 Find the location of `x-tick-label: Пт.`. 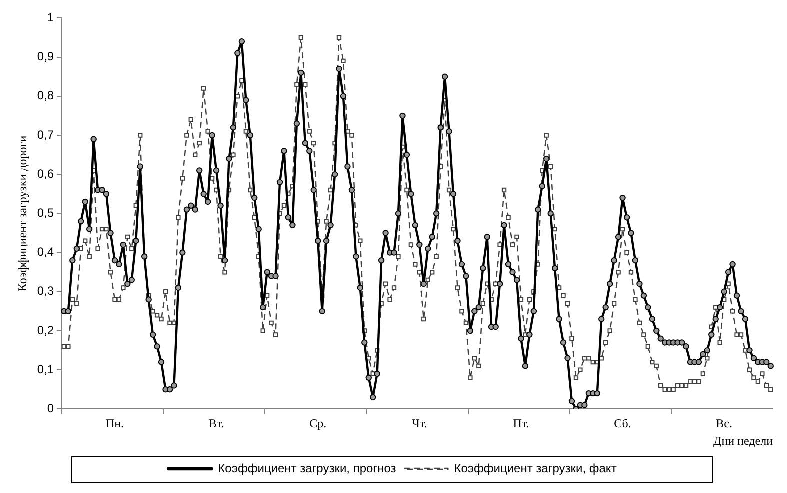

x-tick-label: Пт. is located at coordinates (521, 423).